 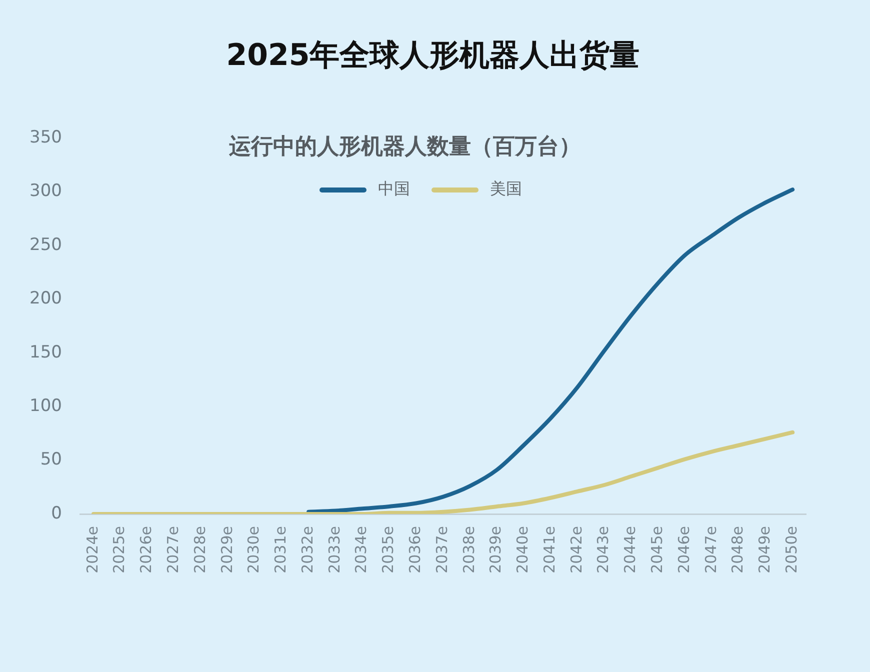 I want to click on y-tick-label: 250, so click(x=46, y=244).